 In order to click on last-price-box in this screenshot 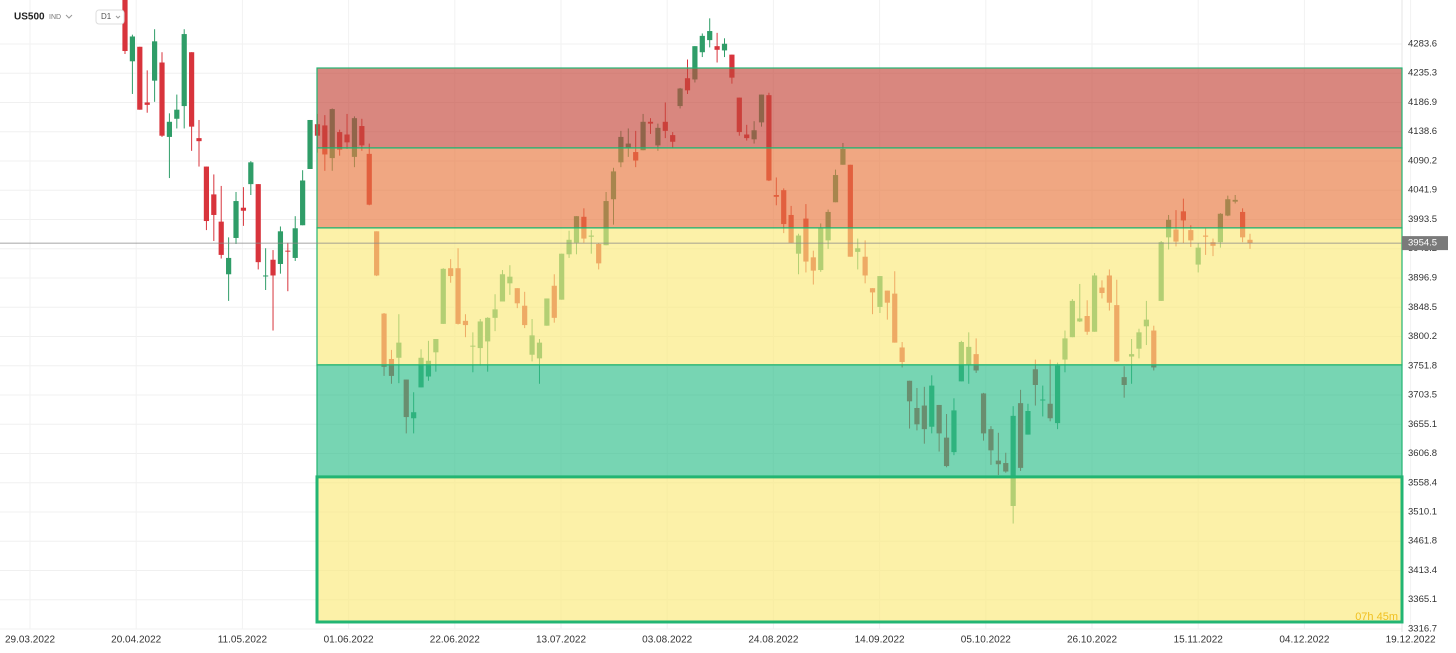, I will do `click(1425, 243)`.